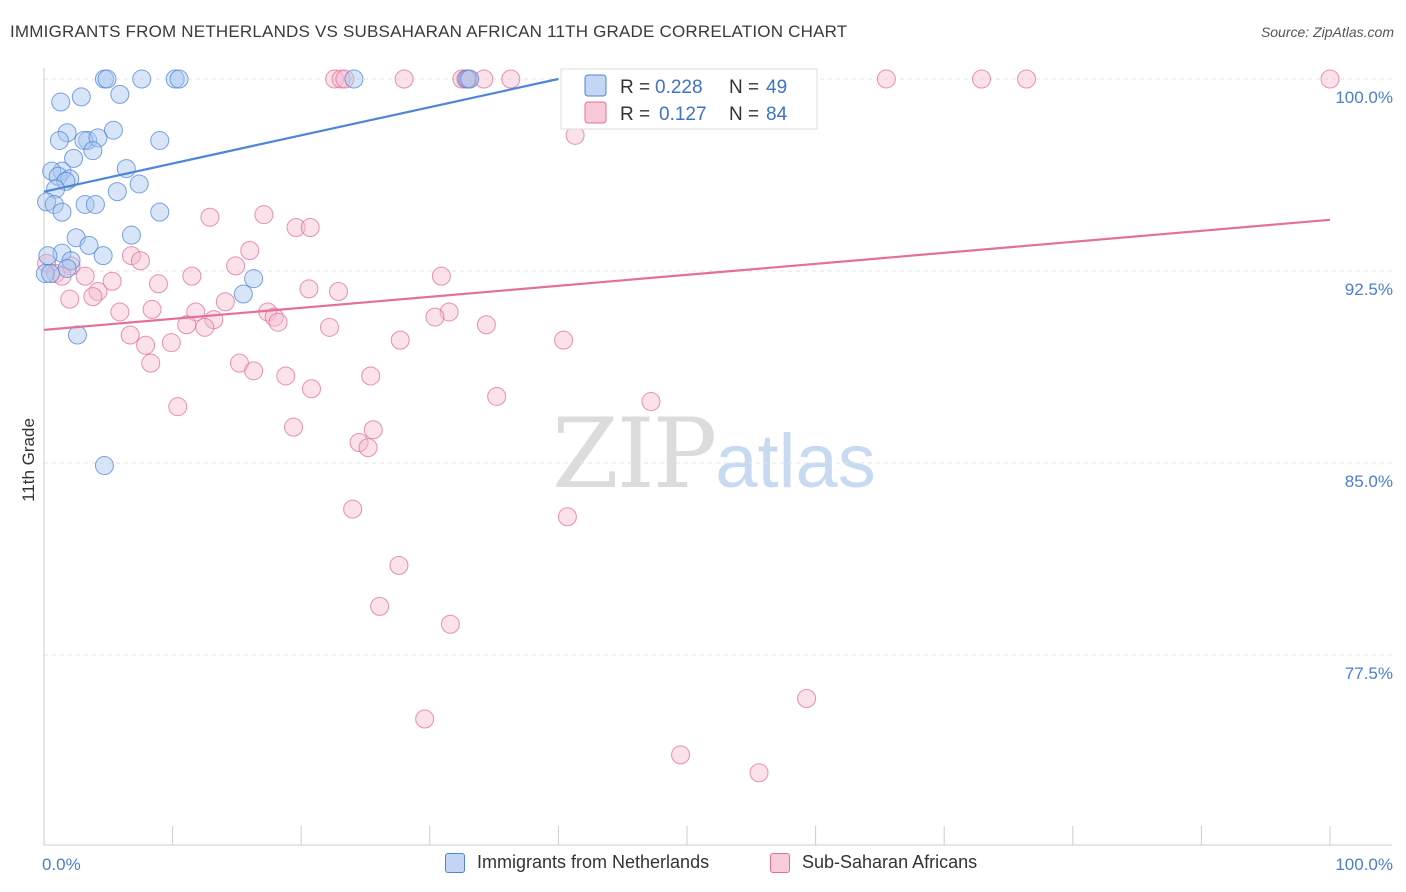 Image resolution: width=1406 pixels, height=892 pixels. What do you see at coordinates (780, 862) in the screenshot?
I see `legend-swatch-subsaharan` at bounding box center [780, 862].